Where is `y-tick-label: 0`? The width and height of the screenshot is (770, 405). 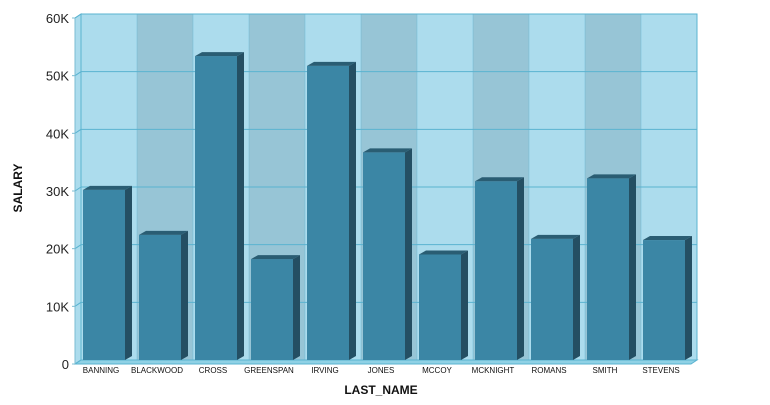
y-tick-label: 0 is located at coordinates (65, 364).